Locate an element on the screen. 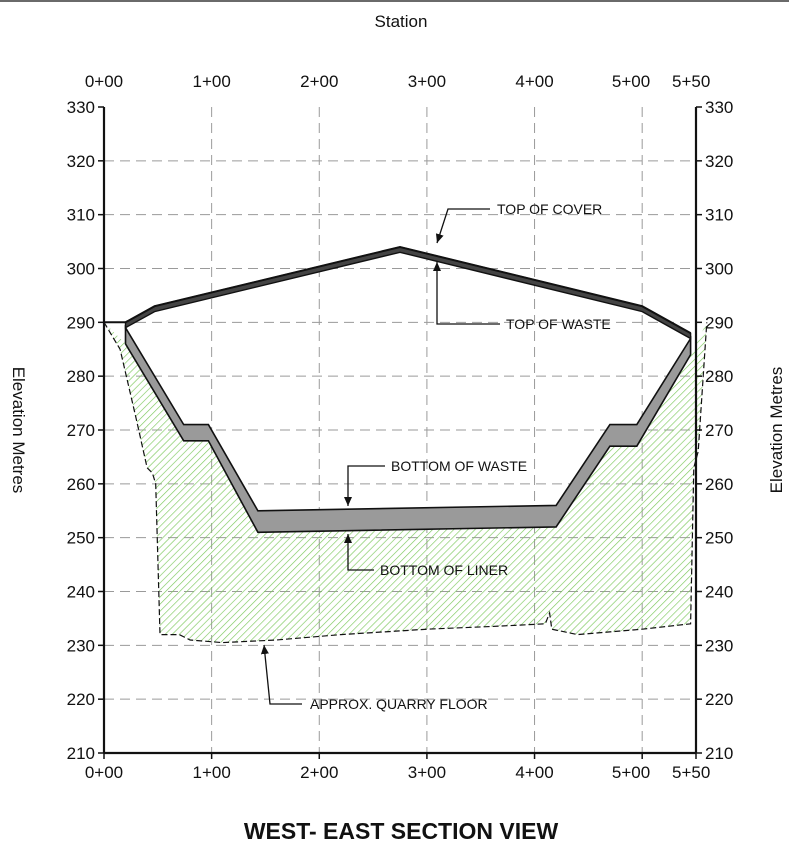 The image size is (789, 844). tick-label-bottom-6: 5+50 is located at coordinates (691, 772).